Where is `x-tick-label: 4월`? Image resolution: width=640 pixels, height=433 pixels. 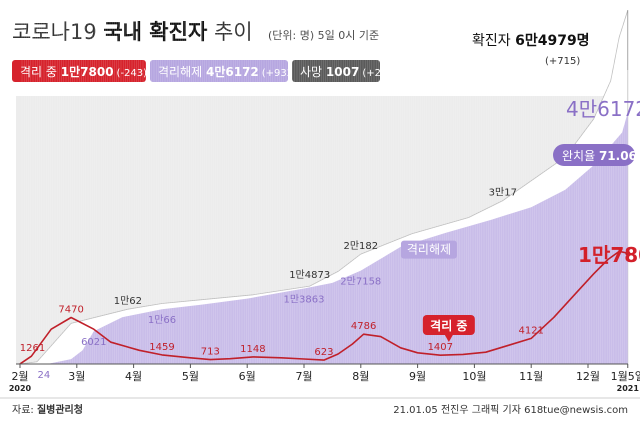
x-tick-label: 4월 is located at coordinates (133, 376).